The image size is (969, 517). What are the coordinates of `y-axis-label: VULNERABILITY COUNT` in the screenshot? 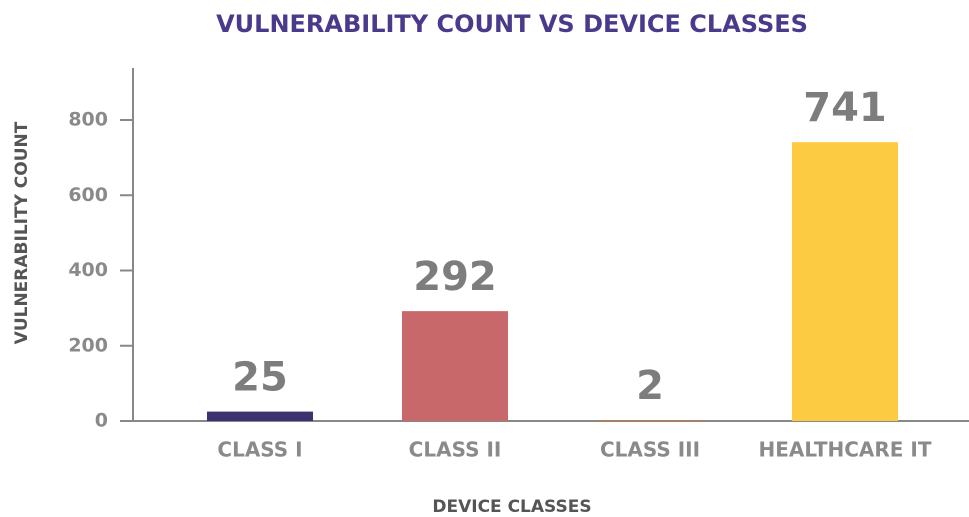 It's located at (22, 232).